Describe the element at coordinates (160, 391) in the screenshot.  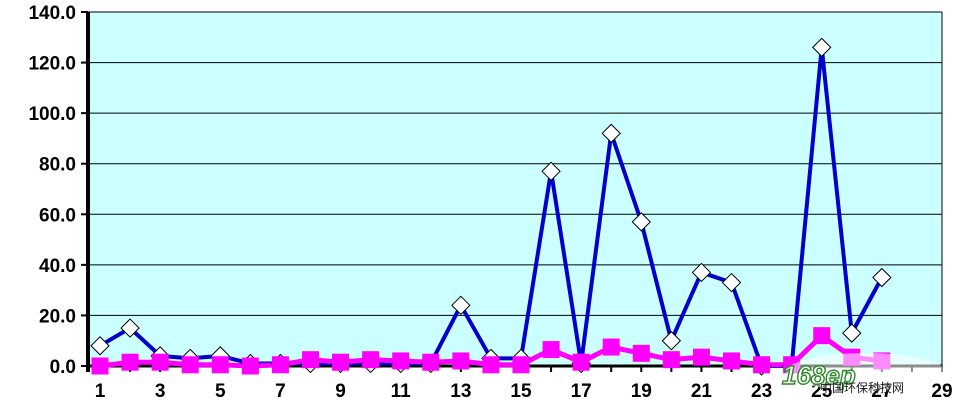
I see `x-tick-label-3: 3` at that location.